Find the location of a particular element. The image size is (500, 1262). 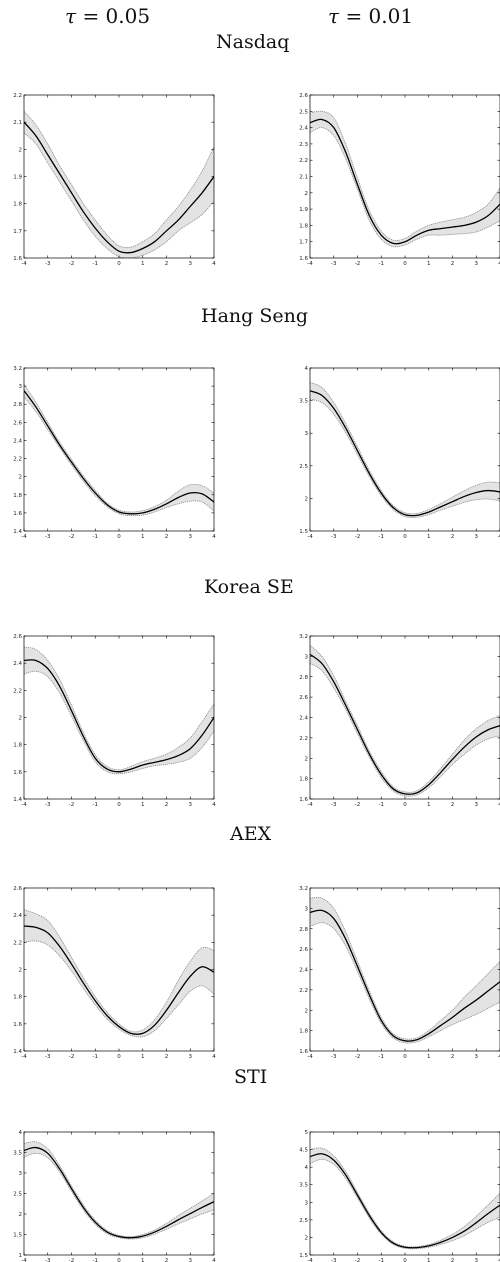

row-title-nasdaq: Nasdaq is located at coordinates (253, 42).